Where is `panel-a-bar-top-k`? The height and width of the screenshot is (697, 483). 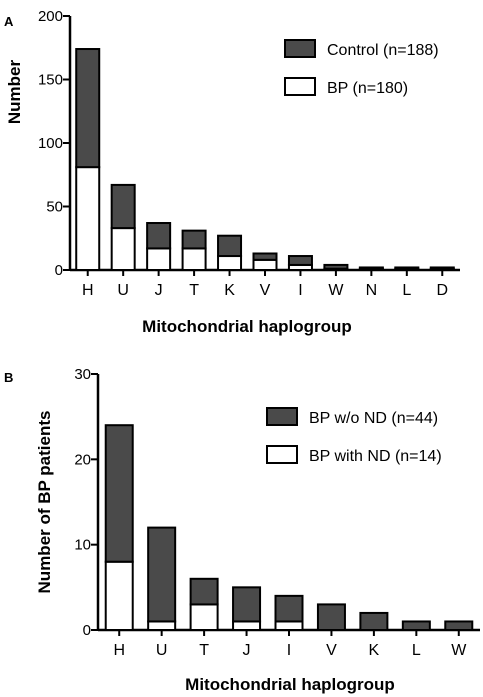 panel-a-bar-top-k is located at coordinates (230, 246).